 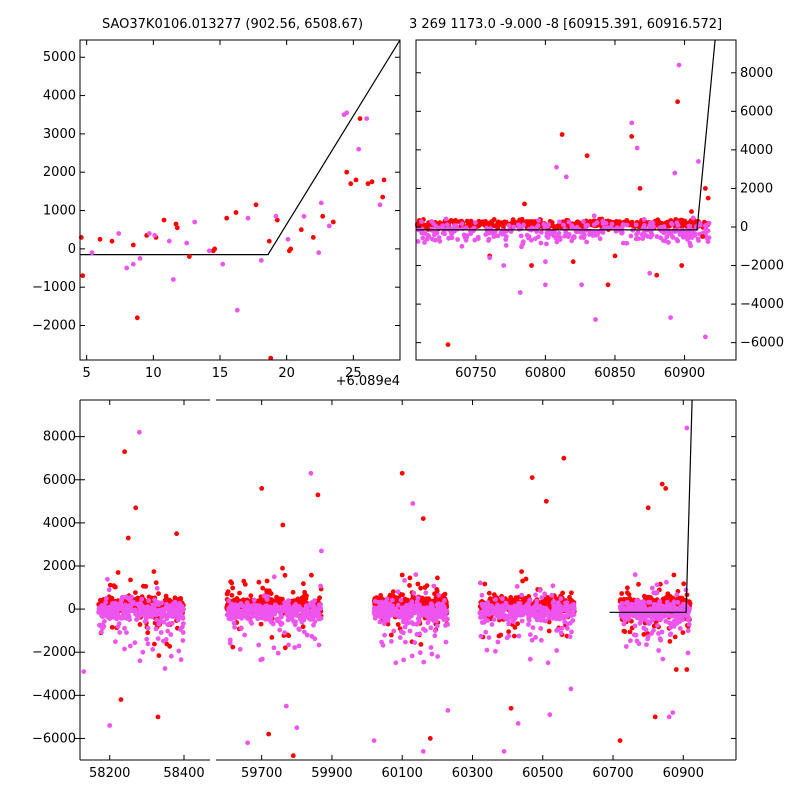 What do you see at coordinates (762, 343) in the screenshot?
I see `chart-2-ytick-label: −6000` at bounding box center [762, 343].